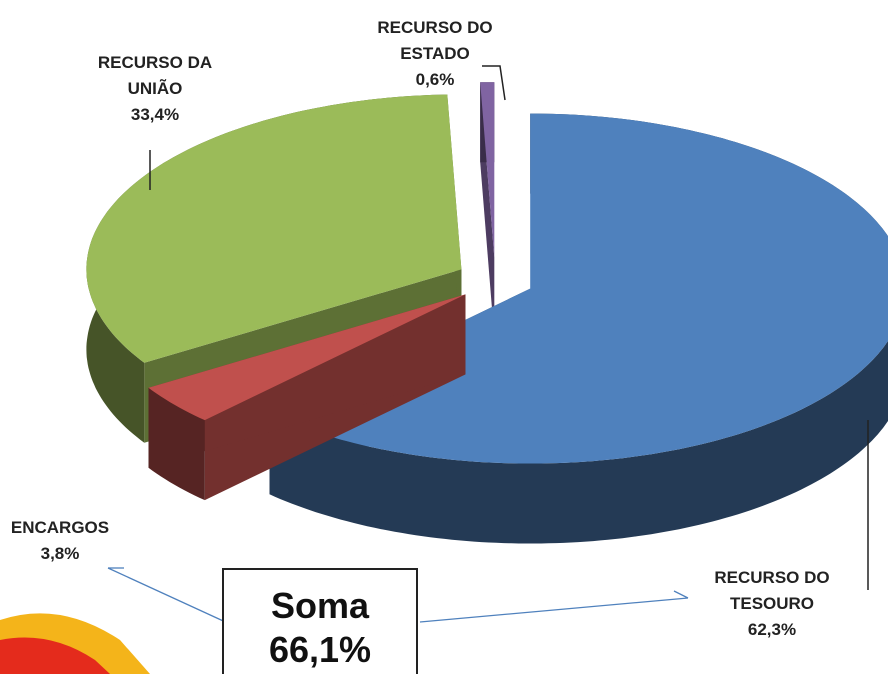 Image resolution: width=888 pixels, height=674 pixels. What do you see at coordinates (681, 594) in the screenshot?
I see `arrow-head` at bounding box center [681, 594].